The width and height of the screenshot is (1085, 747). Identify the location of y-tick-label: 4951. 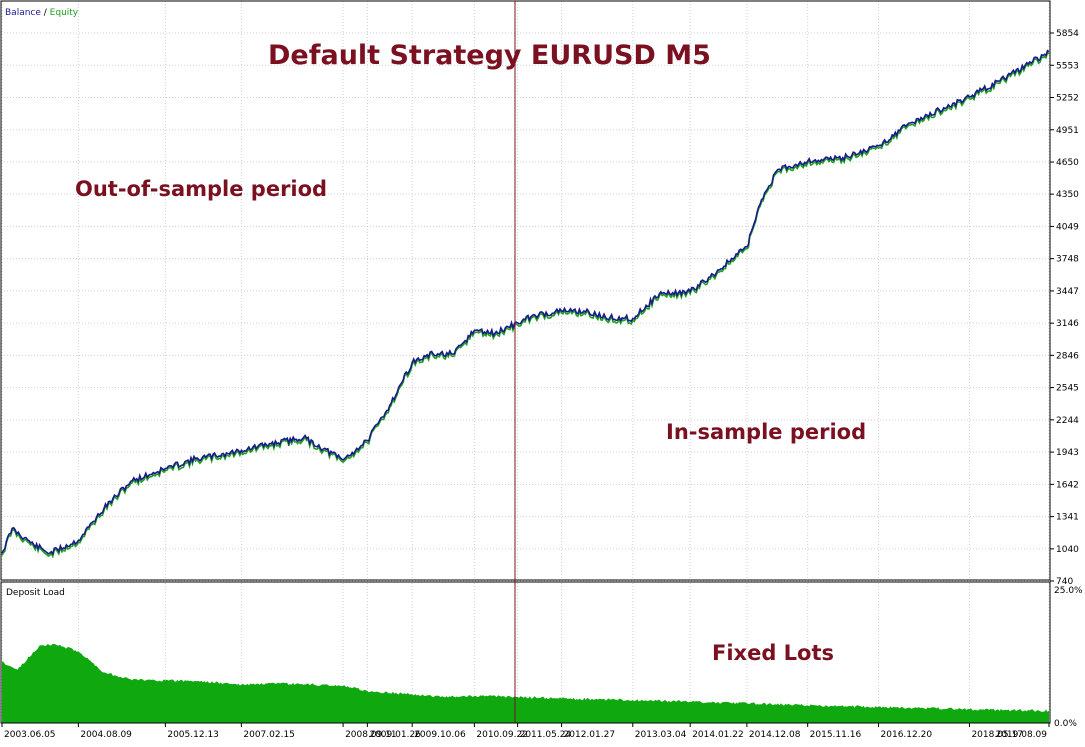
(1067, 131).